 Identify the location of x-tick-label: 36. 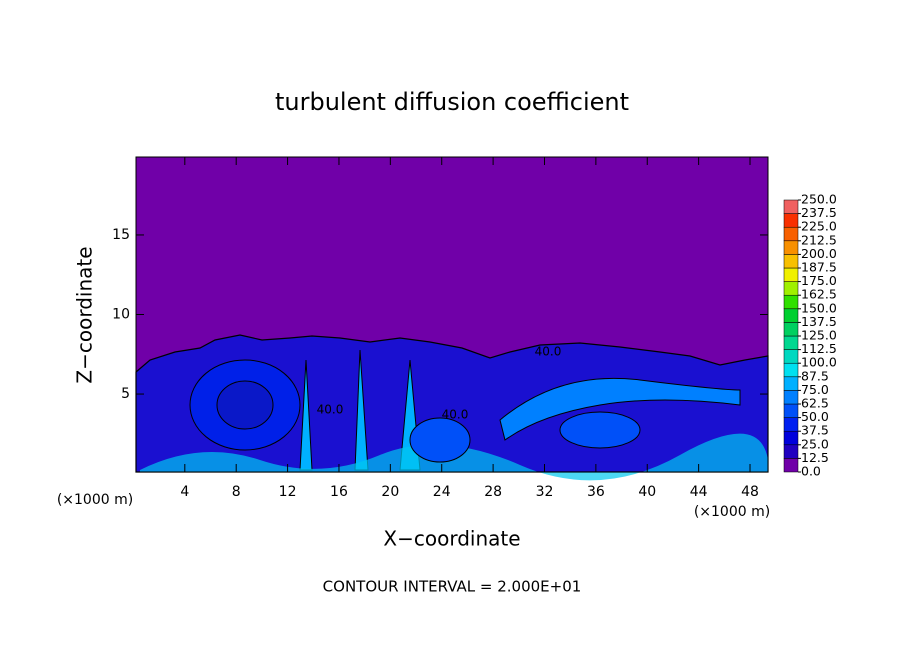
(596, 492).